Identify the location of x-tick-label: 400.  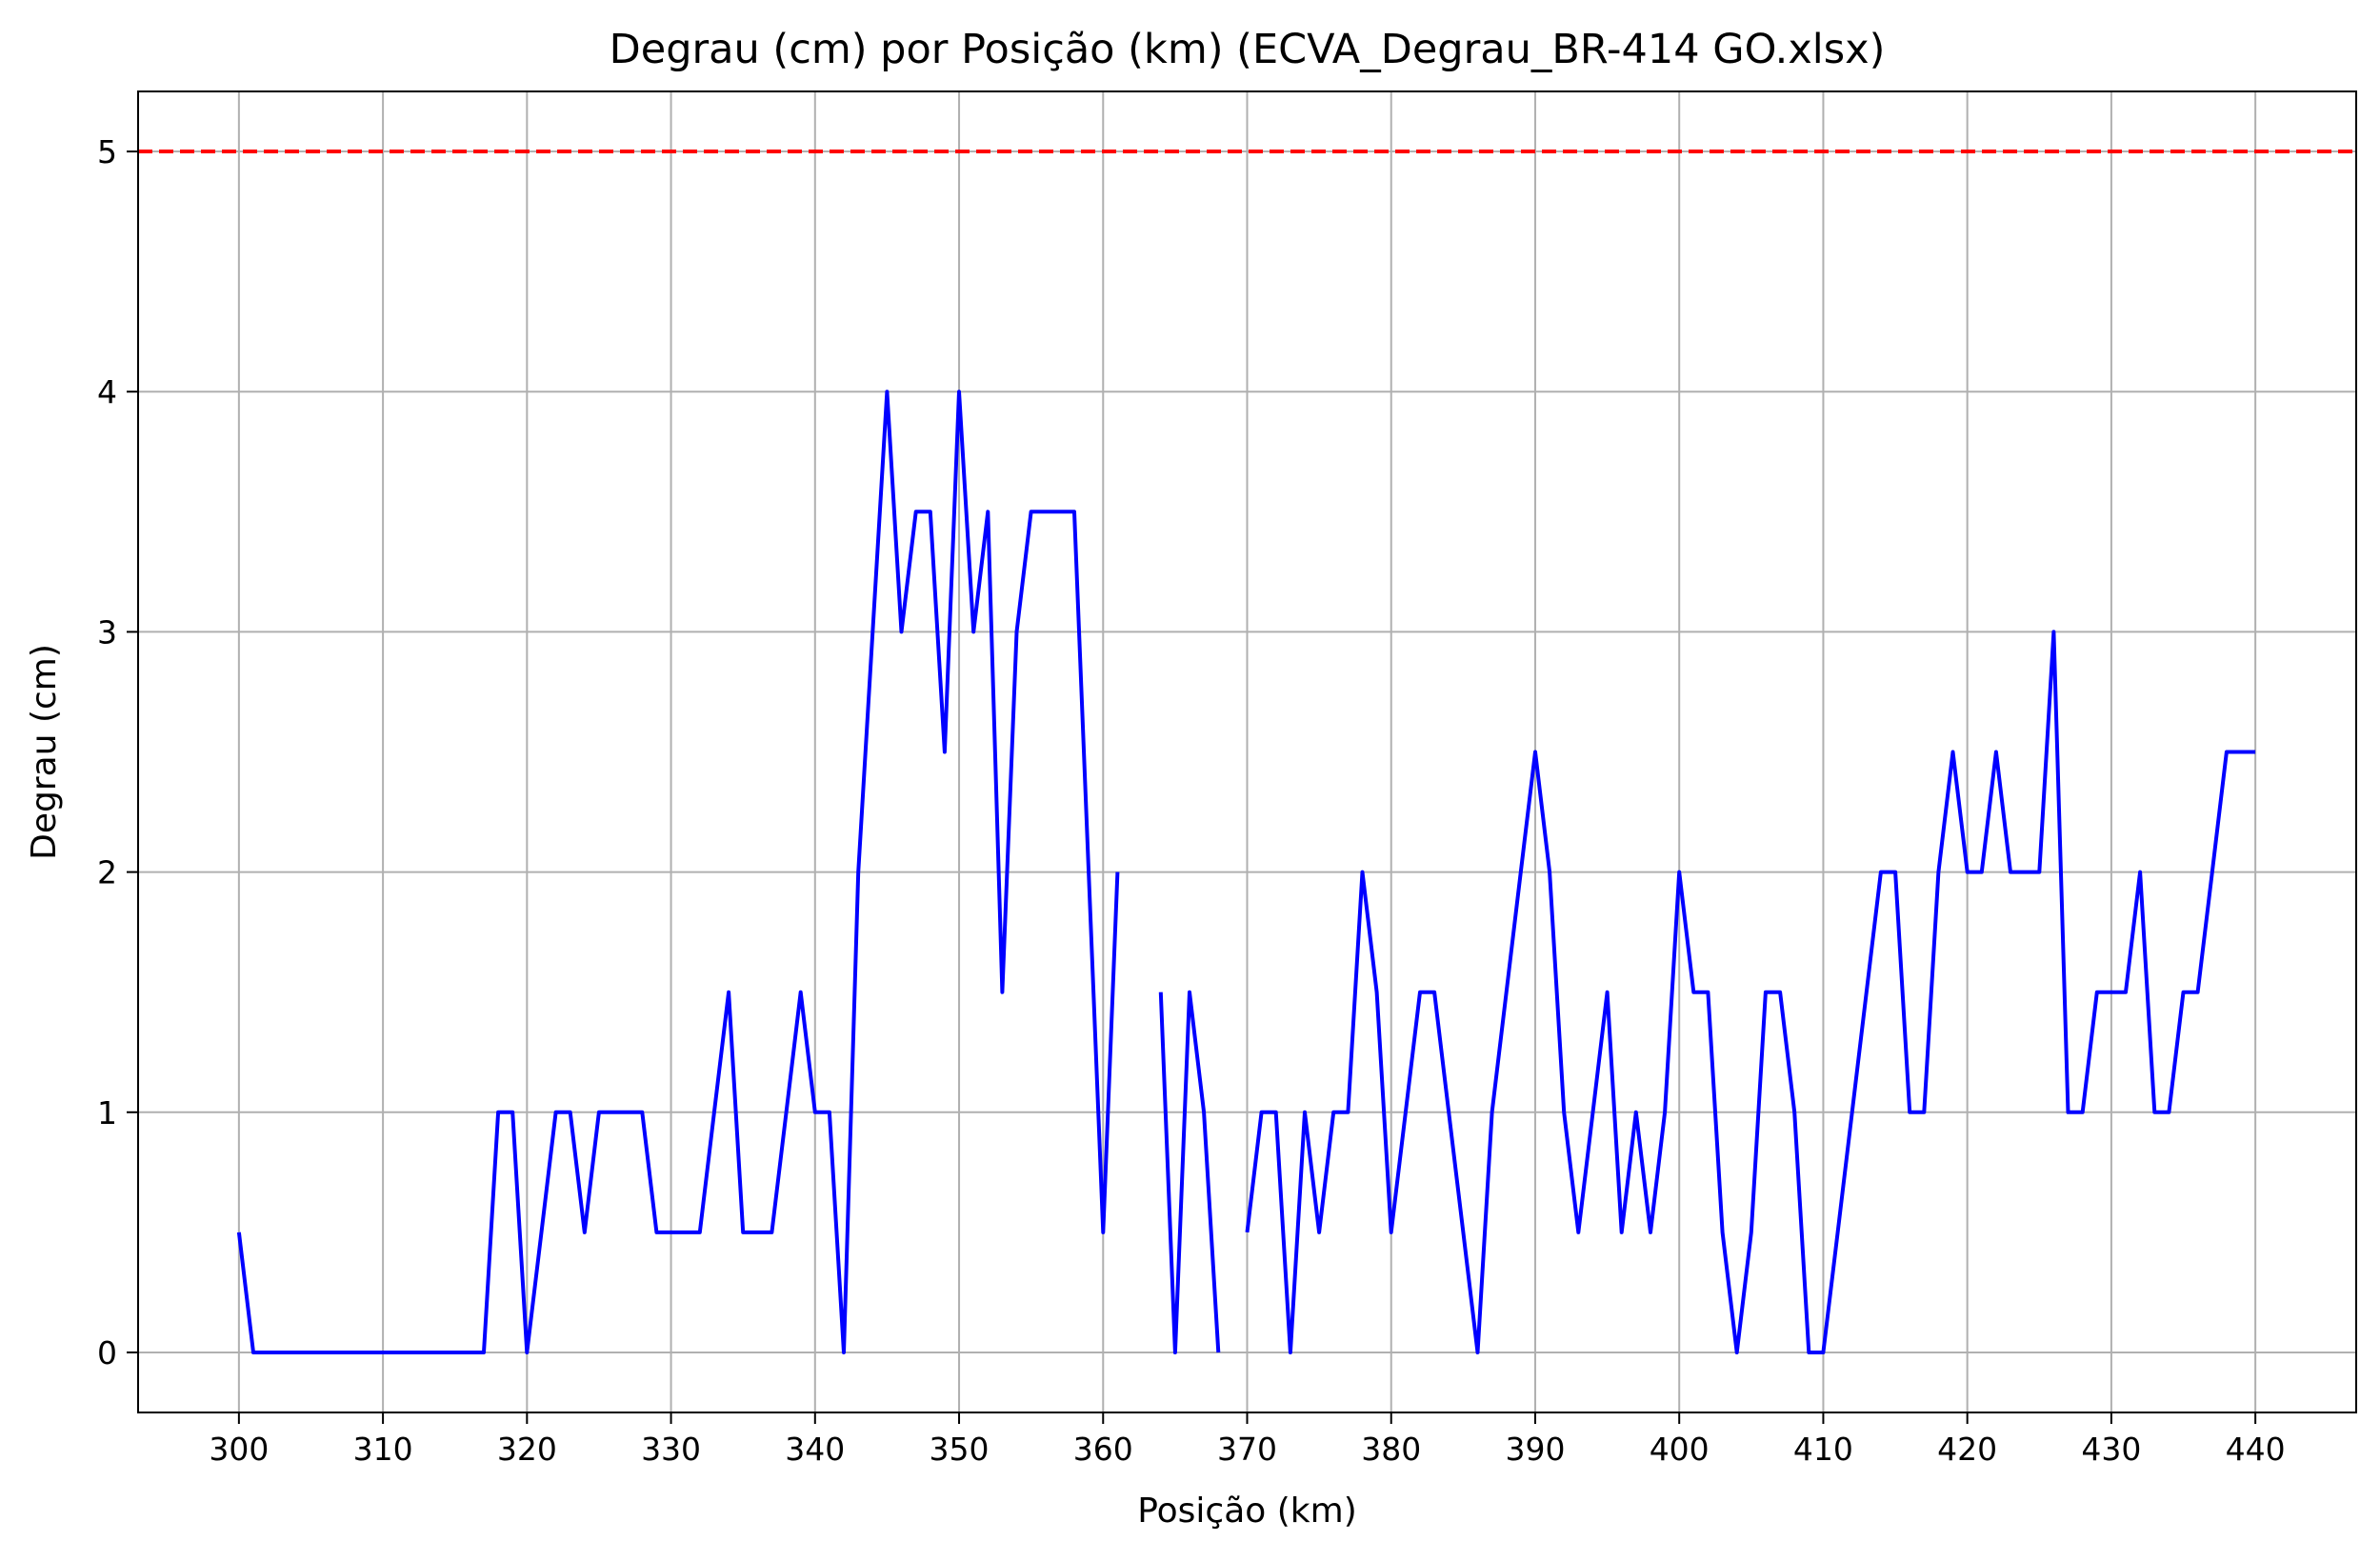
(1680, 1449).